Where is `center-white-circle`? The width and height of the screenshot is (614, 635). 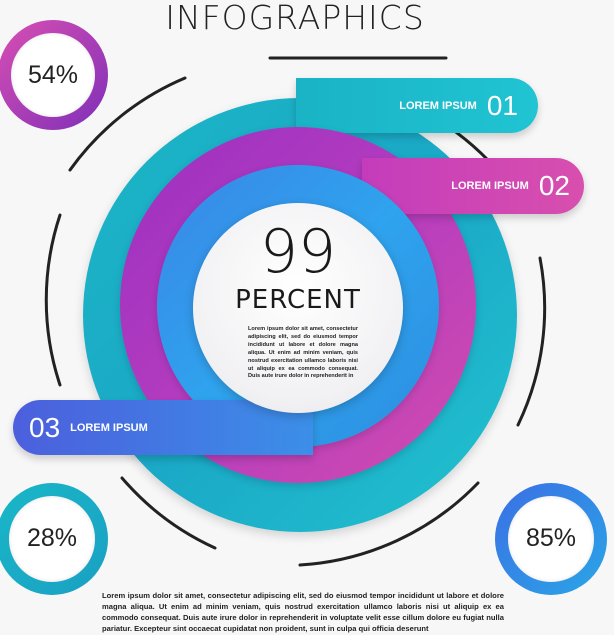
center-white-circle is located at coordinates (298, 308).